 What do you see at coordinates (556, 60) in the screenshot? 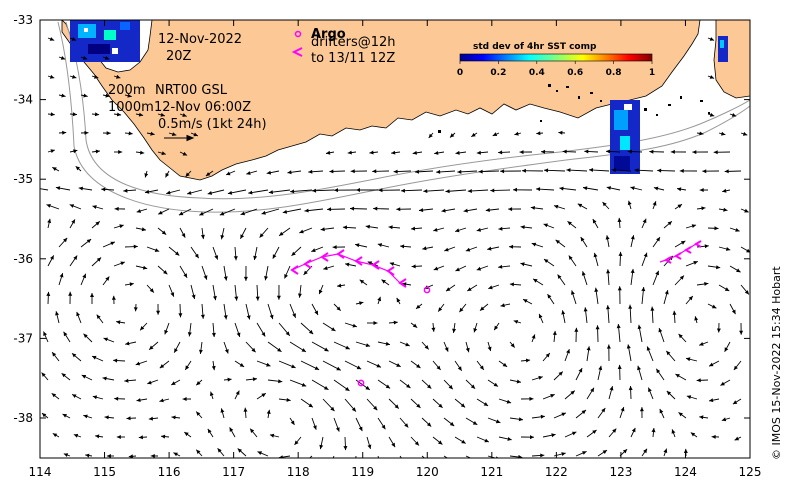
I see `colorbar: std dev of 4hr SST comp 0 0.2 0.4 0.6 0.8 1` at bounding box center [556, 60].